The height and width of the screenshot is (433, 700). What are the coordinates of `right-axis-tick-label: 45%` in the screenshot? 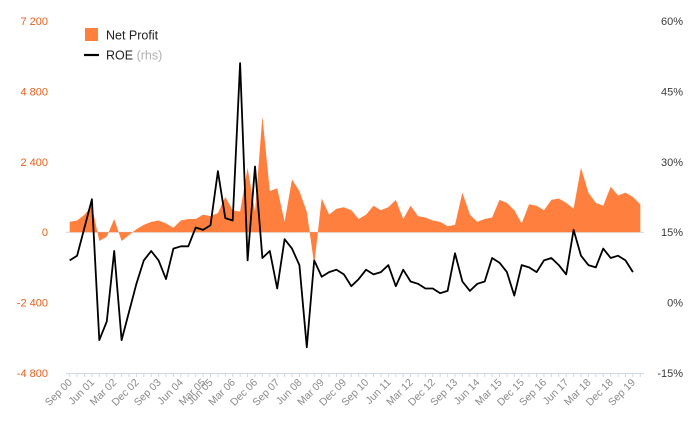 It's located at (672, 92).